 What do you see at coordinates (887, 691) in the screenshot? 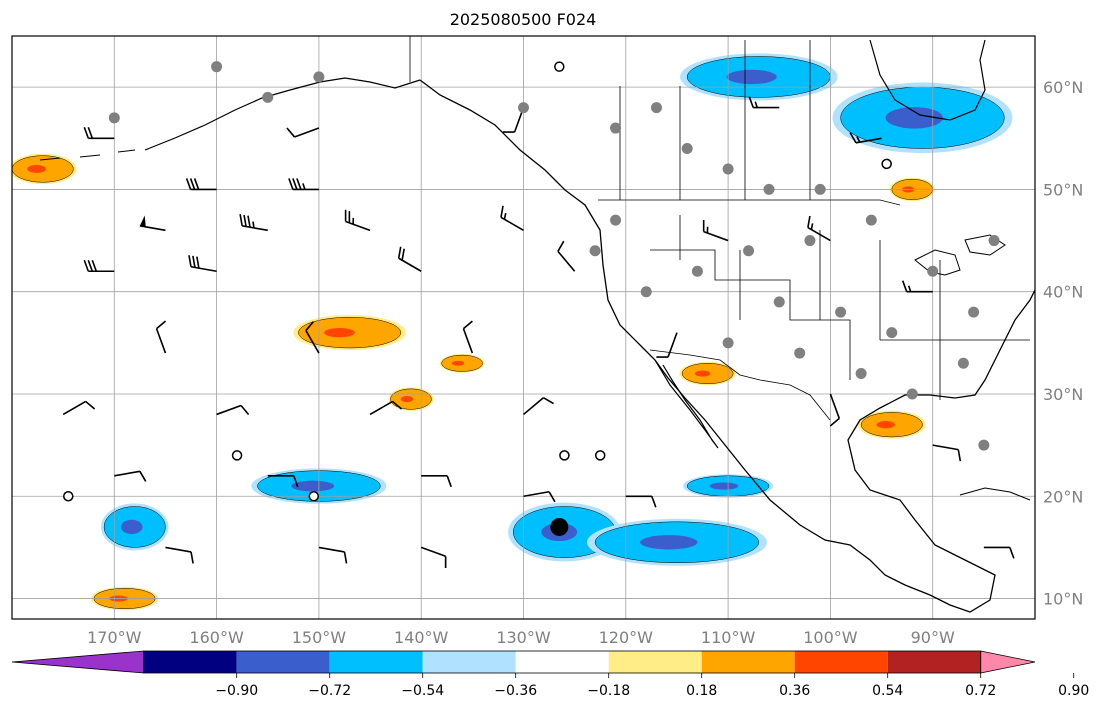
I see `colorbar-tick-label: 0.54` at bounding box center [887, 691].